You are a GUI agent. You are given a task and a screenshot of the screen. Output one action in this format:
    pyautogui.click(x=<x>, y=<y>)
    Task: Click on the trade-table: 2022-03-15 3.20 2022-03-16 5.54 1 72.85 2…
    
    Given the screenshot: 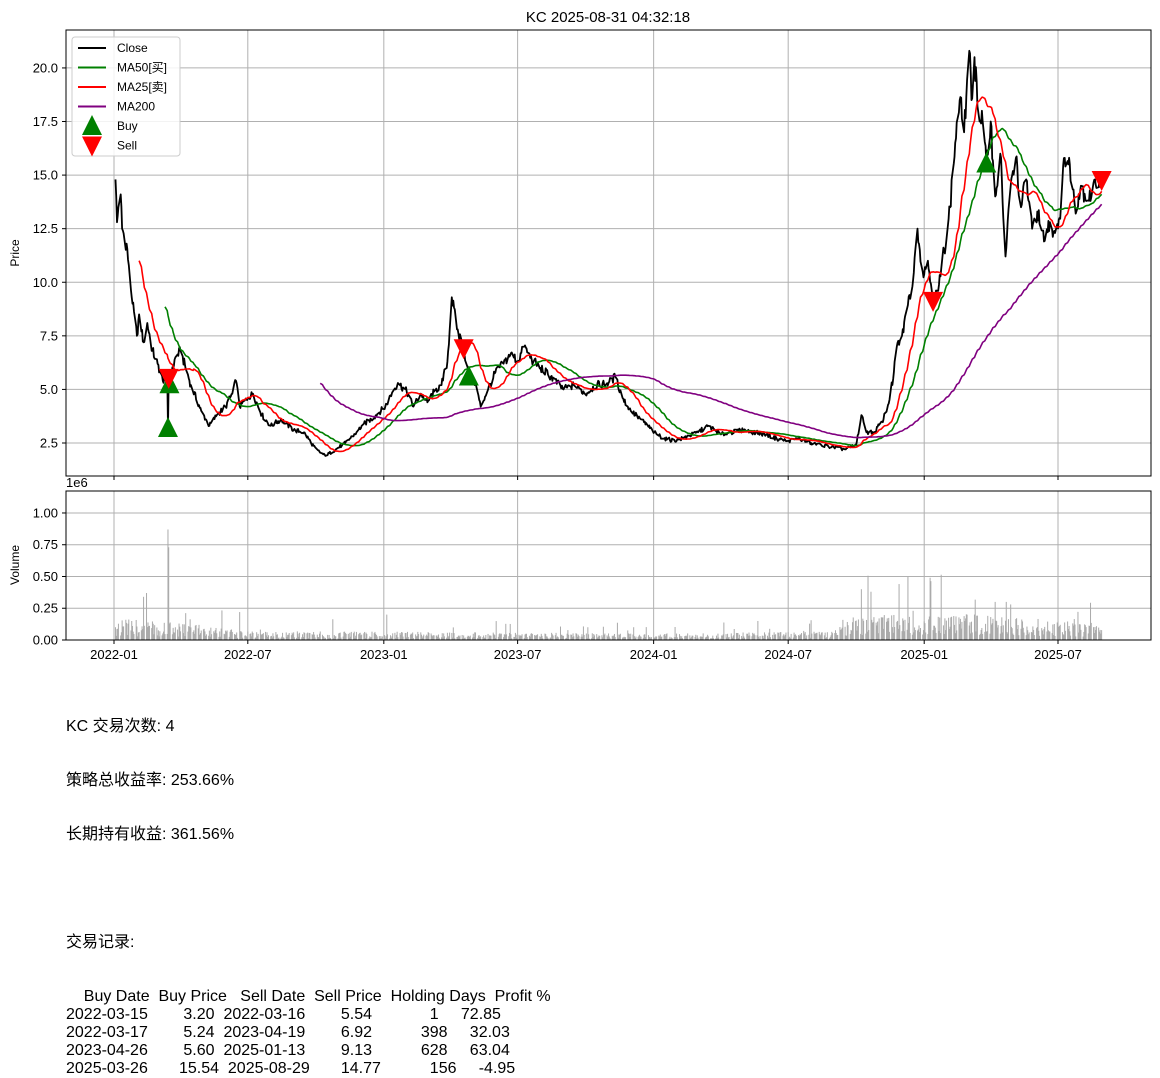 What is the action you would take?
    pyautogui.click(x=308, y=1041)
    